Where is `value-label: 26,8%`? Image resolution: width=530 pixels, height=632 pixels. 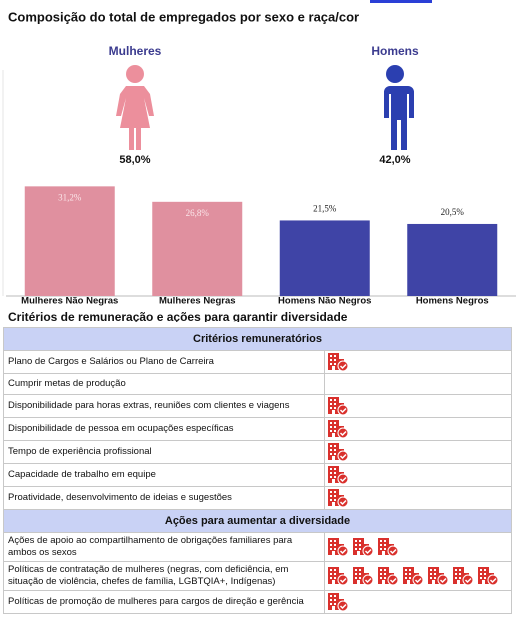 value-label: 26,8% is located at coordinates (198, 213).